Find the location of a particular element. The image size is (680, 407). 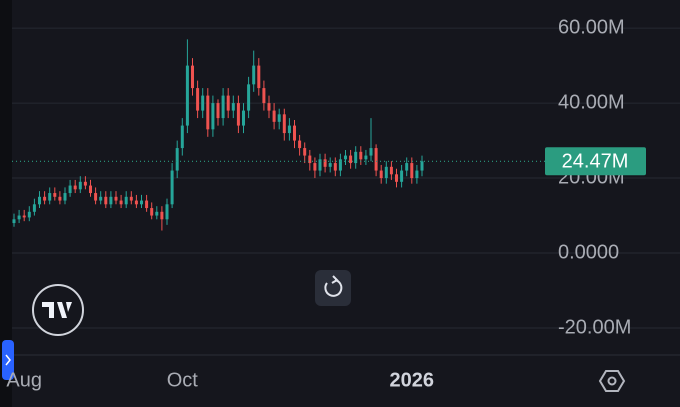

price-label: 24.47M is located at coordinates (595, 162).